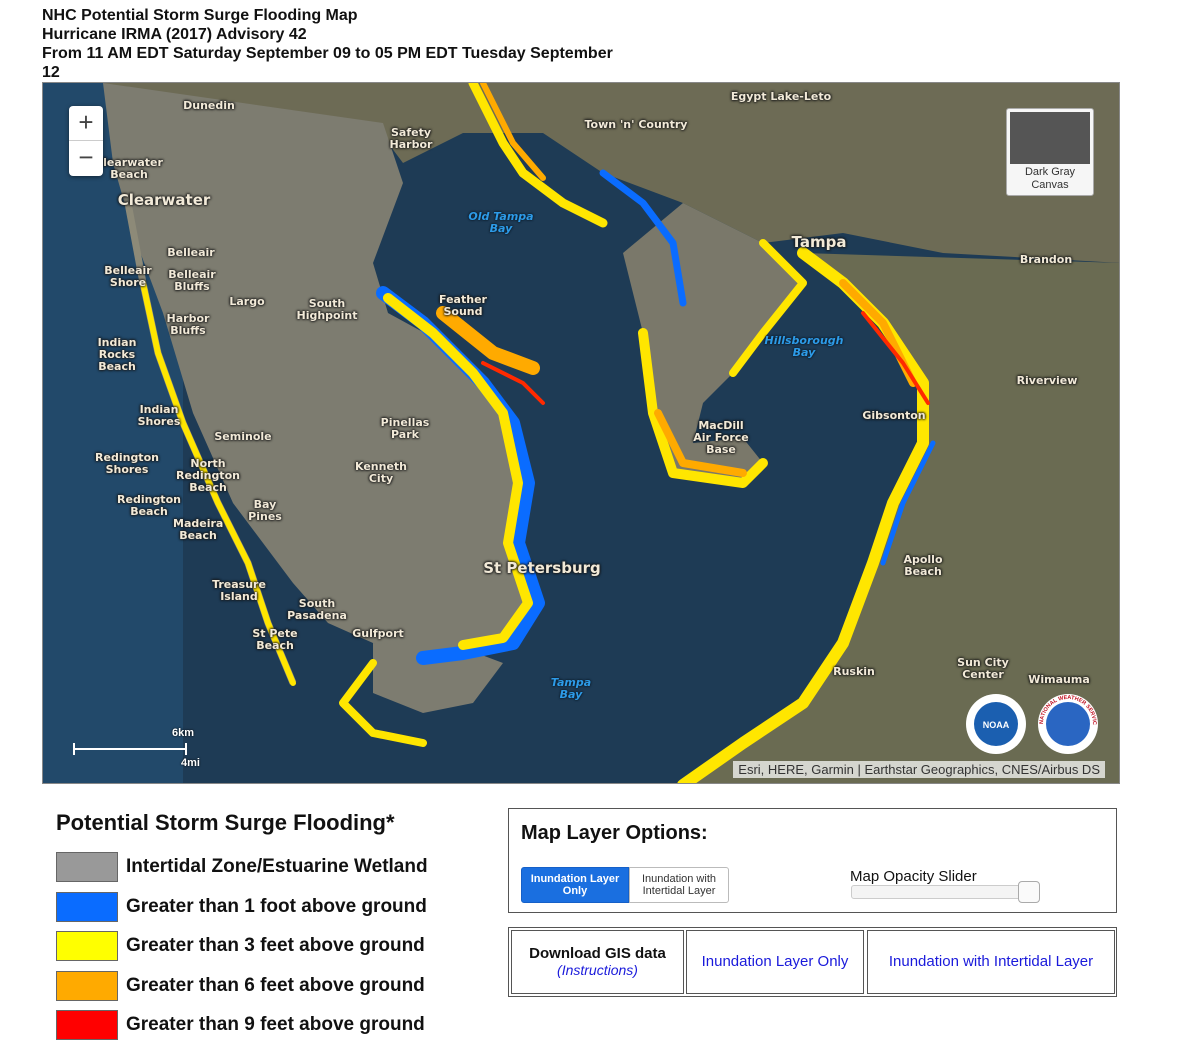 The height and width of the screenshot is (1054, 1200). I want to click on place-label: Ruskin, so click(854, 671).